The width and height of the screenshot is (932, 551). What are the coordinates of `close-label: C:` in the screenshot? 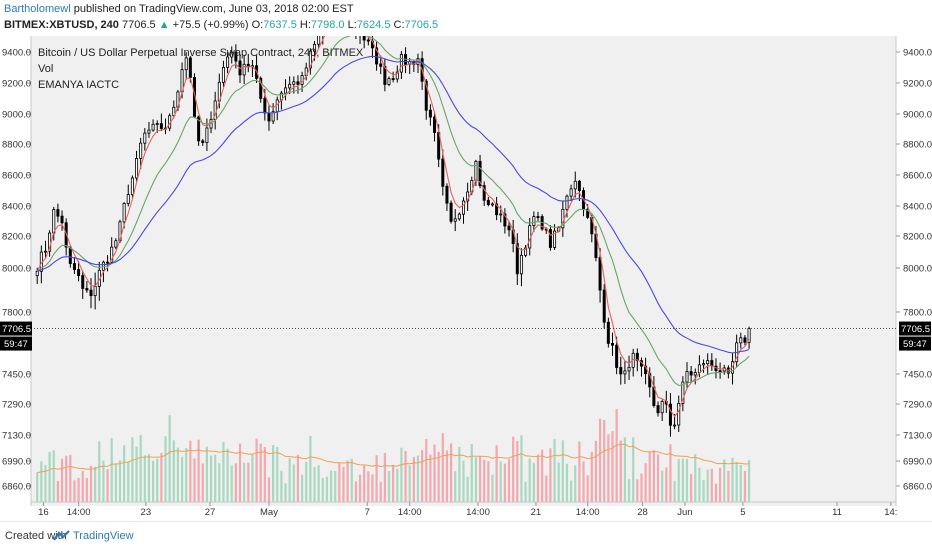 It's located at (399, 25).